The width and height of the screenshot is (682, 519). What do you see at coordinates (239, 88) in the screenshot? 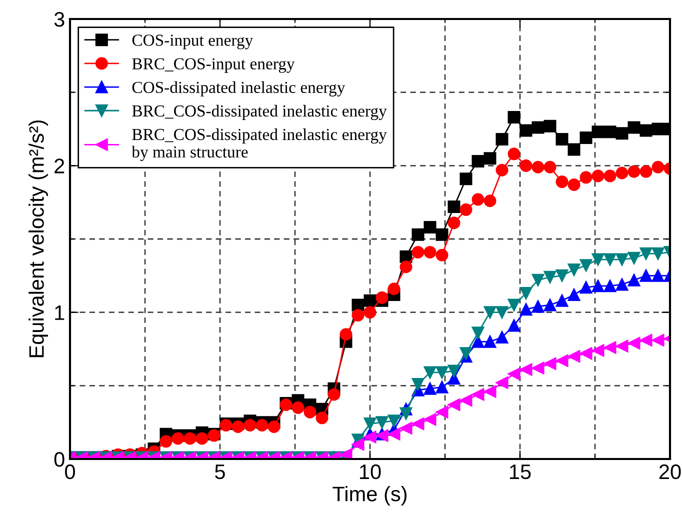
I see `legend-label: COS-dissipated inelastic energy` at bounding box center [239, 88].